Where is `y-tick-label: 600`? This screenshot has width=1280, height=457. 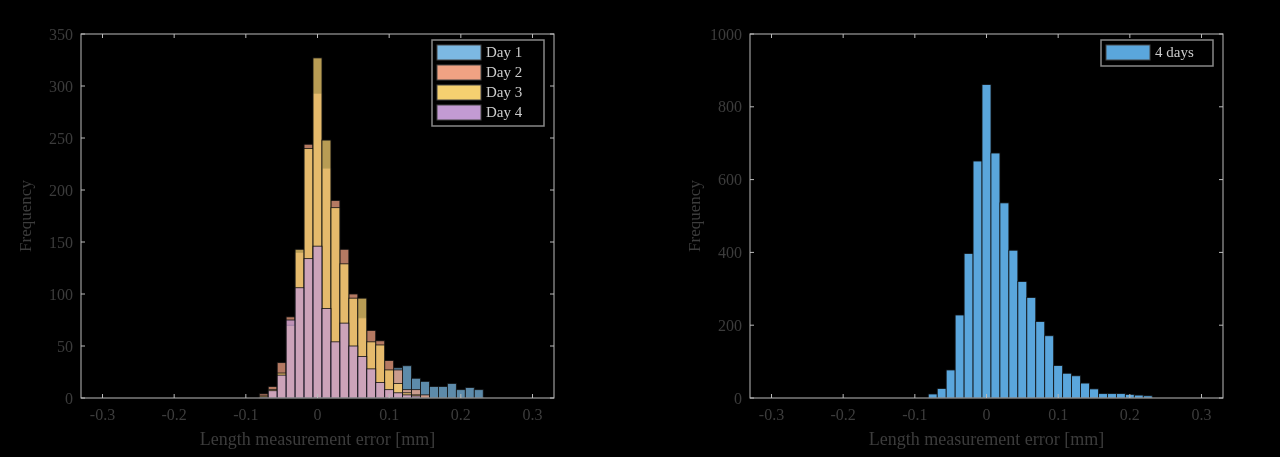
y-tick-label: 600 is located at coordinates (730, 180).